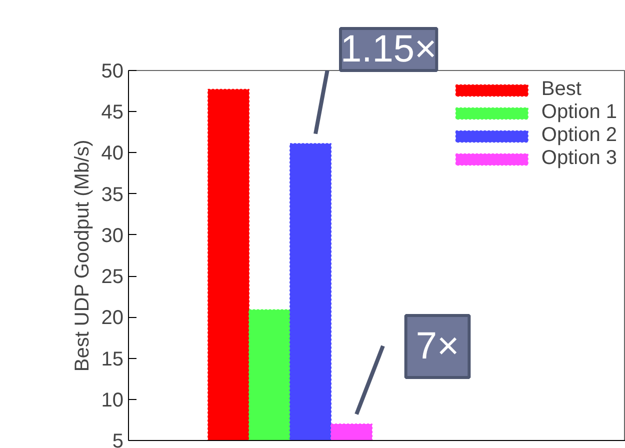  Describe the element at coordinates (388, 49) in the screenshot. I see `annotation: 1.15×` at that location.